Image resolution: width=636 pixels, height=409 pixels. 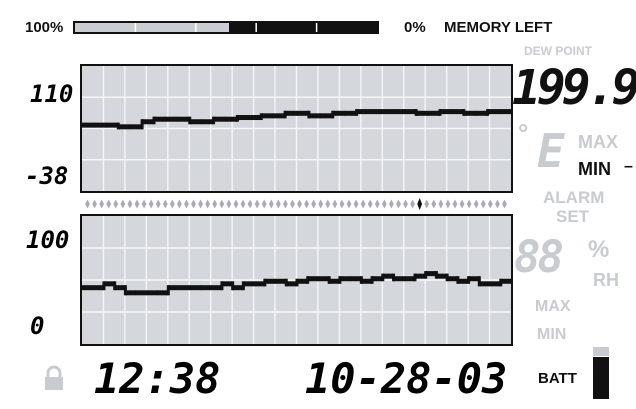 What do you see at coordinates (47, 176) in the screenshot?
I see `top-axis-min: -38` at bounding box center [47, 176].